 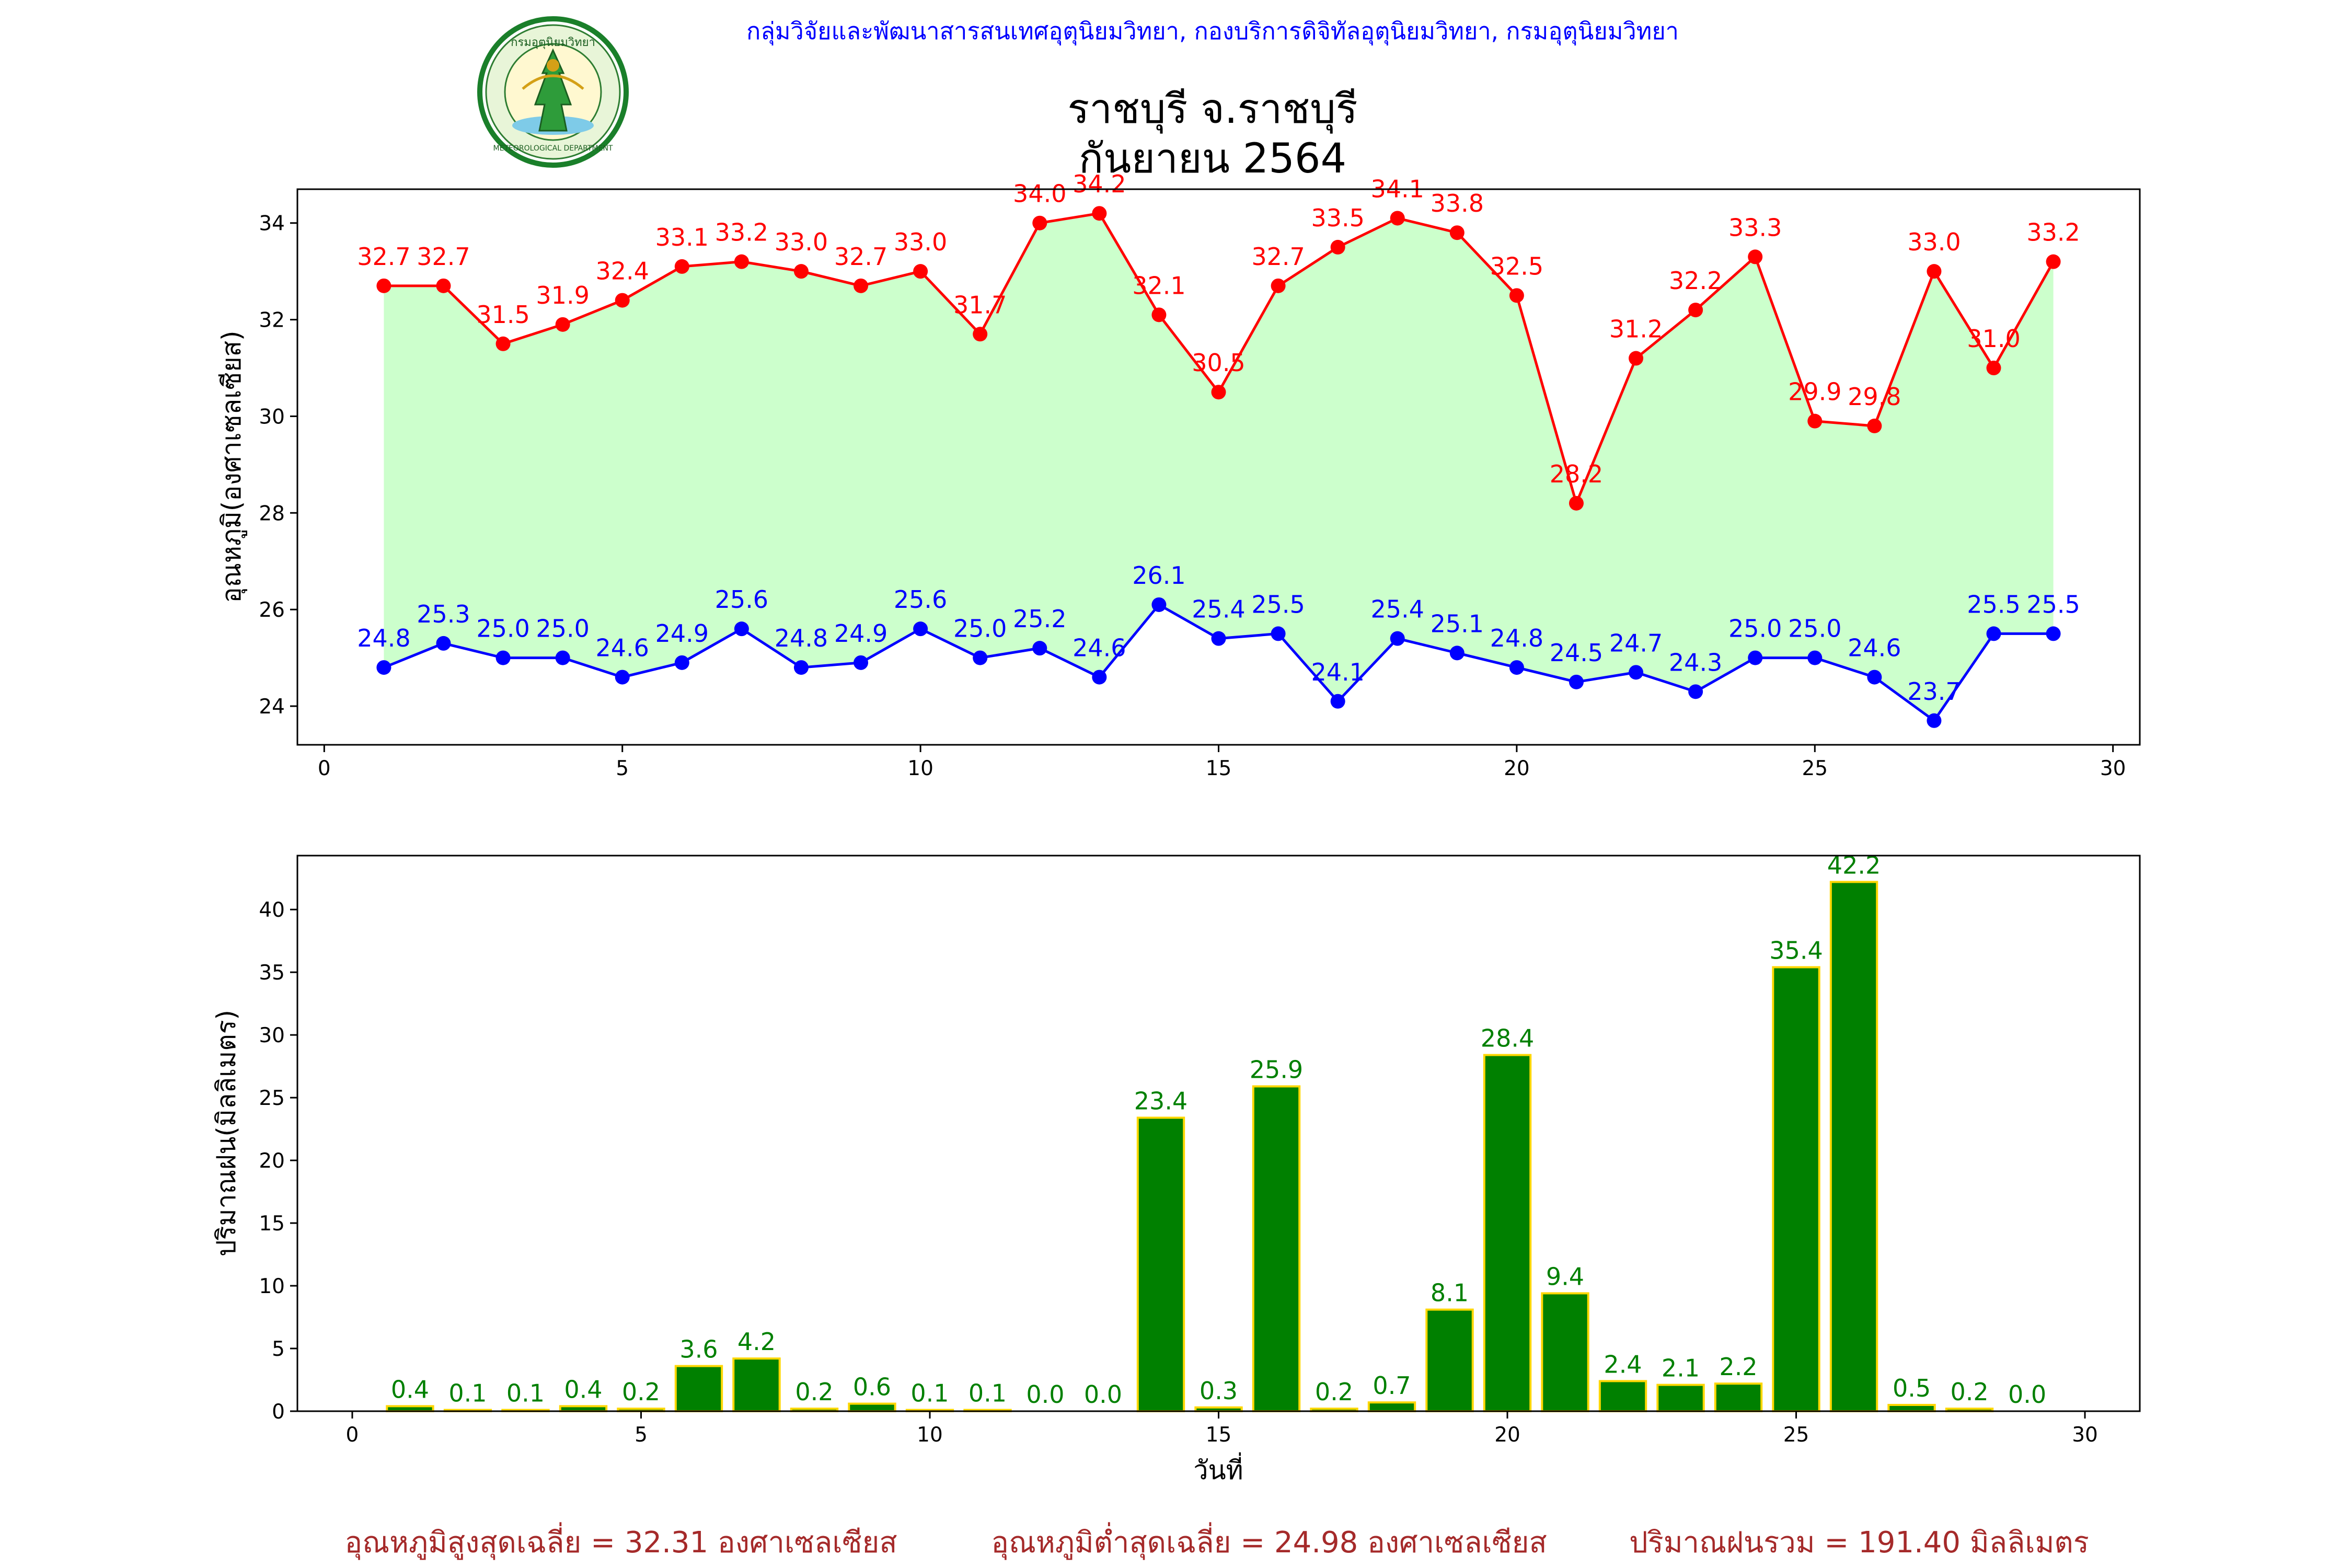 What do you see at coordinates (980, 305) in the screenshot?
I see `max-temperature-label: 31.7` at bounding box center [980, 305].